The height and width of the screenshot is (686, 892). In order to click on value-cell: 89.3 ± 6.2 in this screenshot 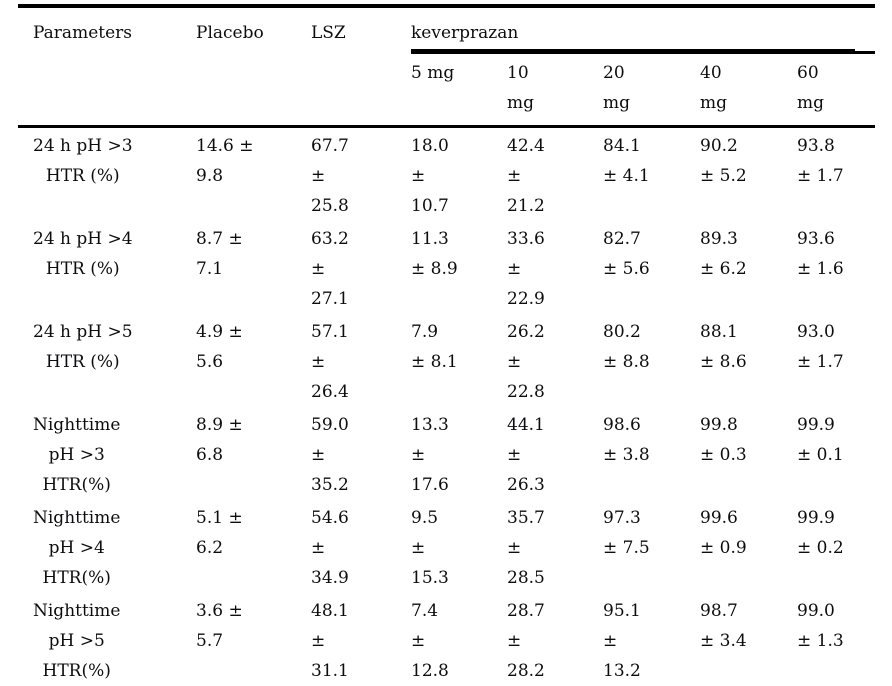, I will do `click(723, 253)`.